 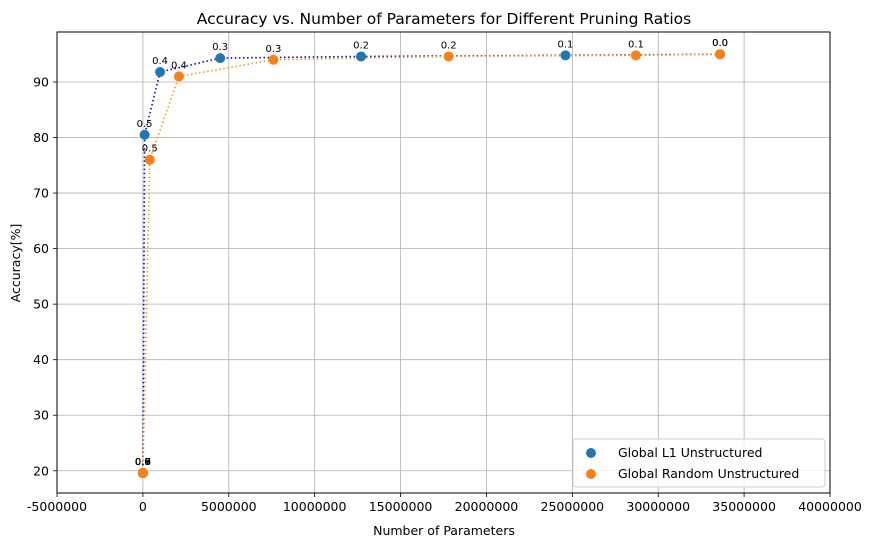 What do you see at coordinates (315, 506) in the screenshot?
I see `x-tick-label: 10000000` at bounding box center [315, 506].